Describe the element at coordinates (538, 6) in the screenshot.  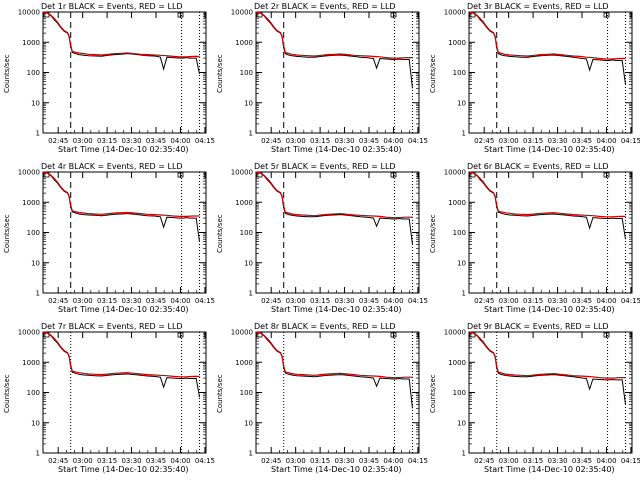
I see `panel-title: Det 3r BLACK = Events, RED = LLD` at that location.